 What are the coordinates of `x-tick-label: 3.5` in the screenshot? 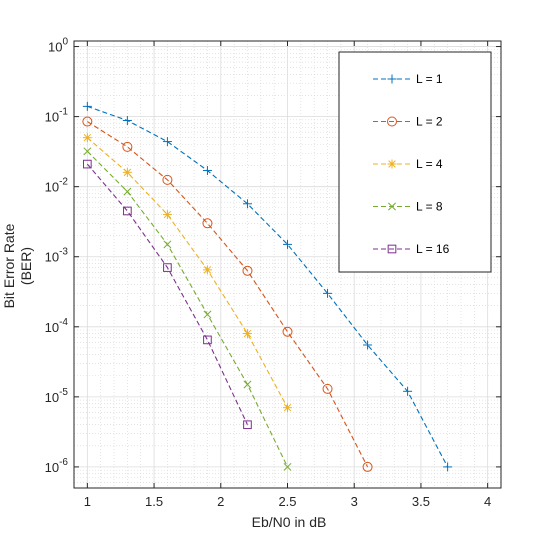 It's located at (421, 501).